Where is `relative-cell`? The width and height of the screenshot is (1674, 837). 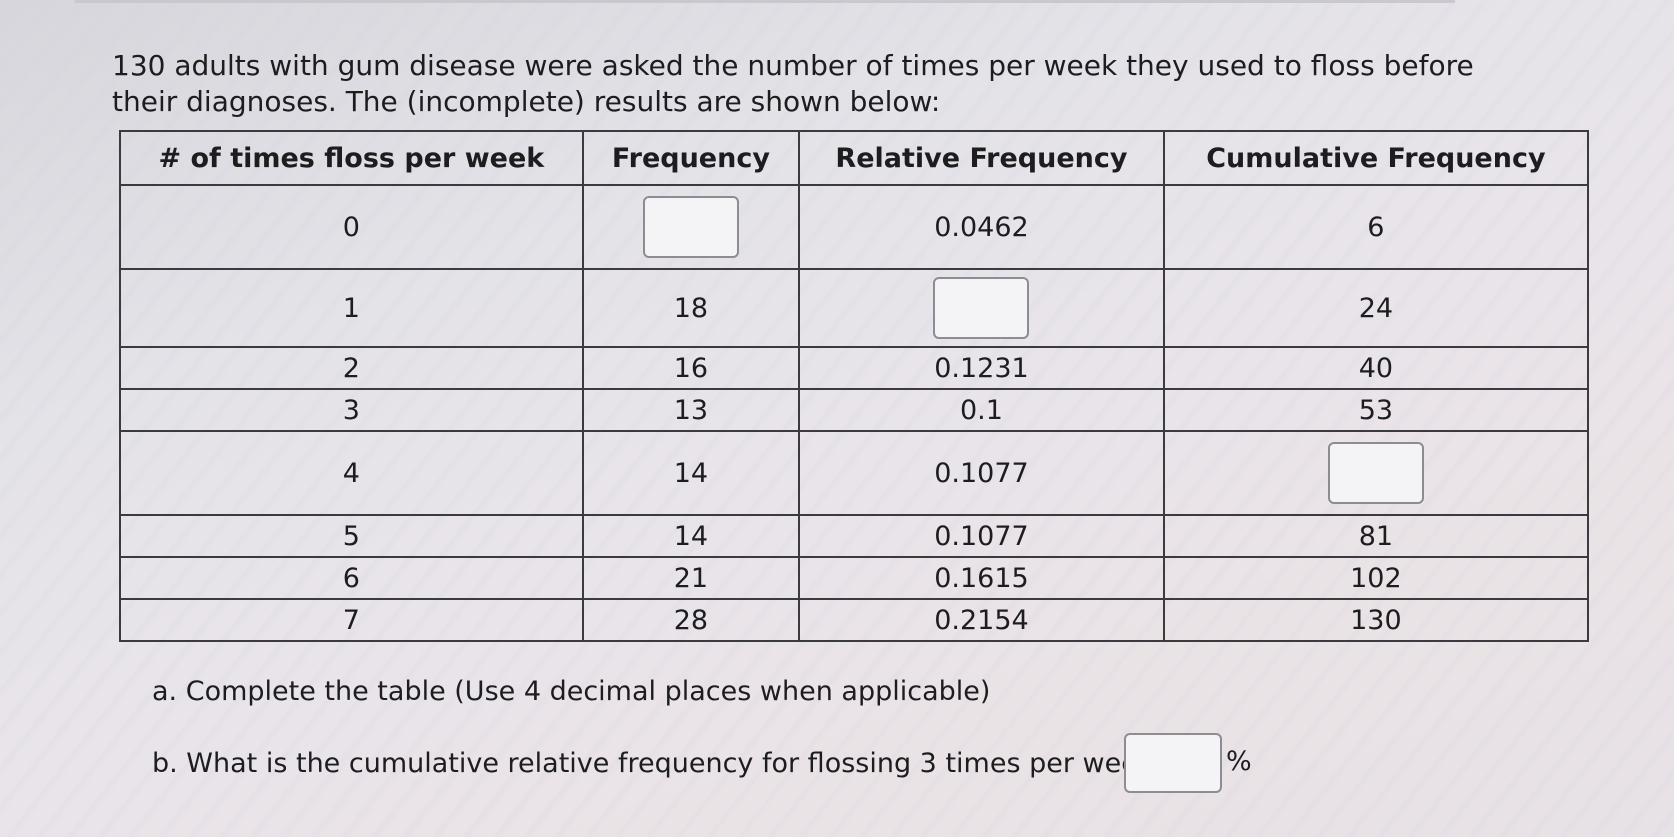
relative-cell is located at coordinates (981, 308).